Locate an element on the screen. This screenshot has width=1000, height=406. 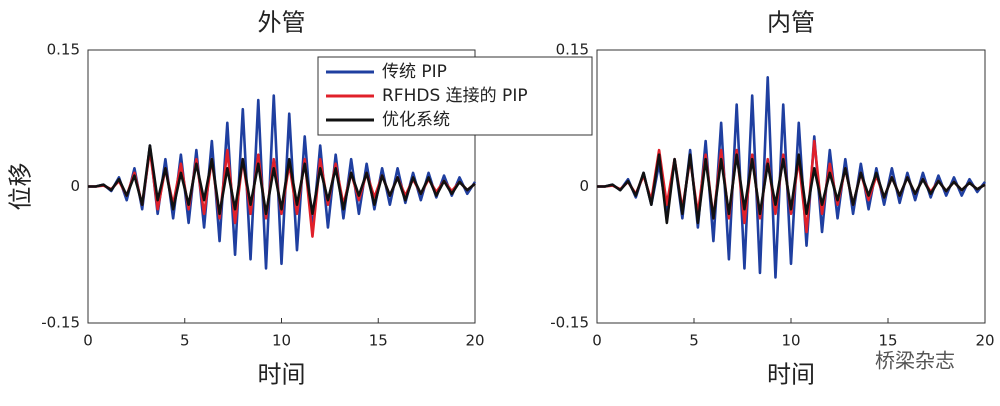
watermark: 桥梁杂志 is located at coordinates (915, 361).